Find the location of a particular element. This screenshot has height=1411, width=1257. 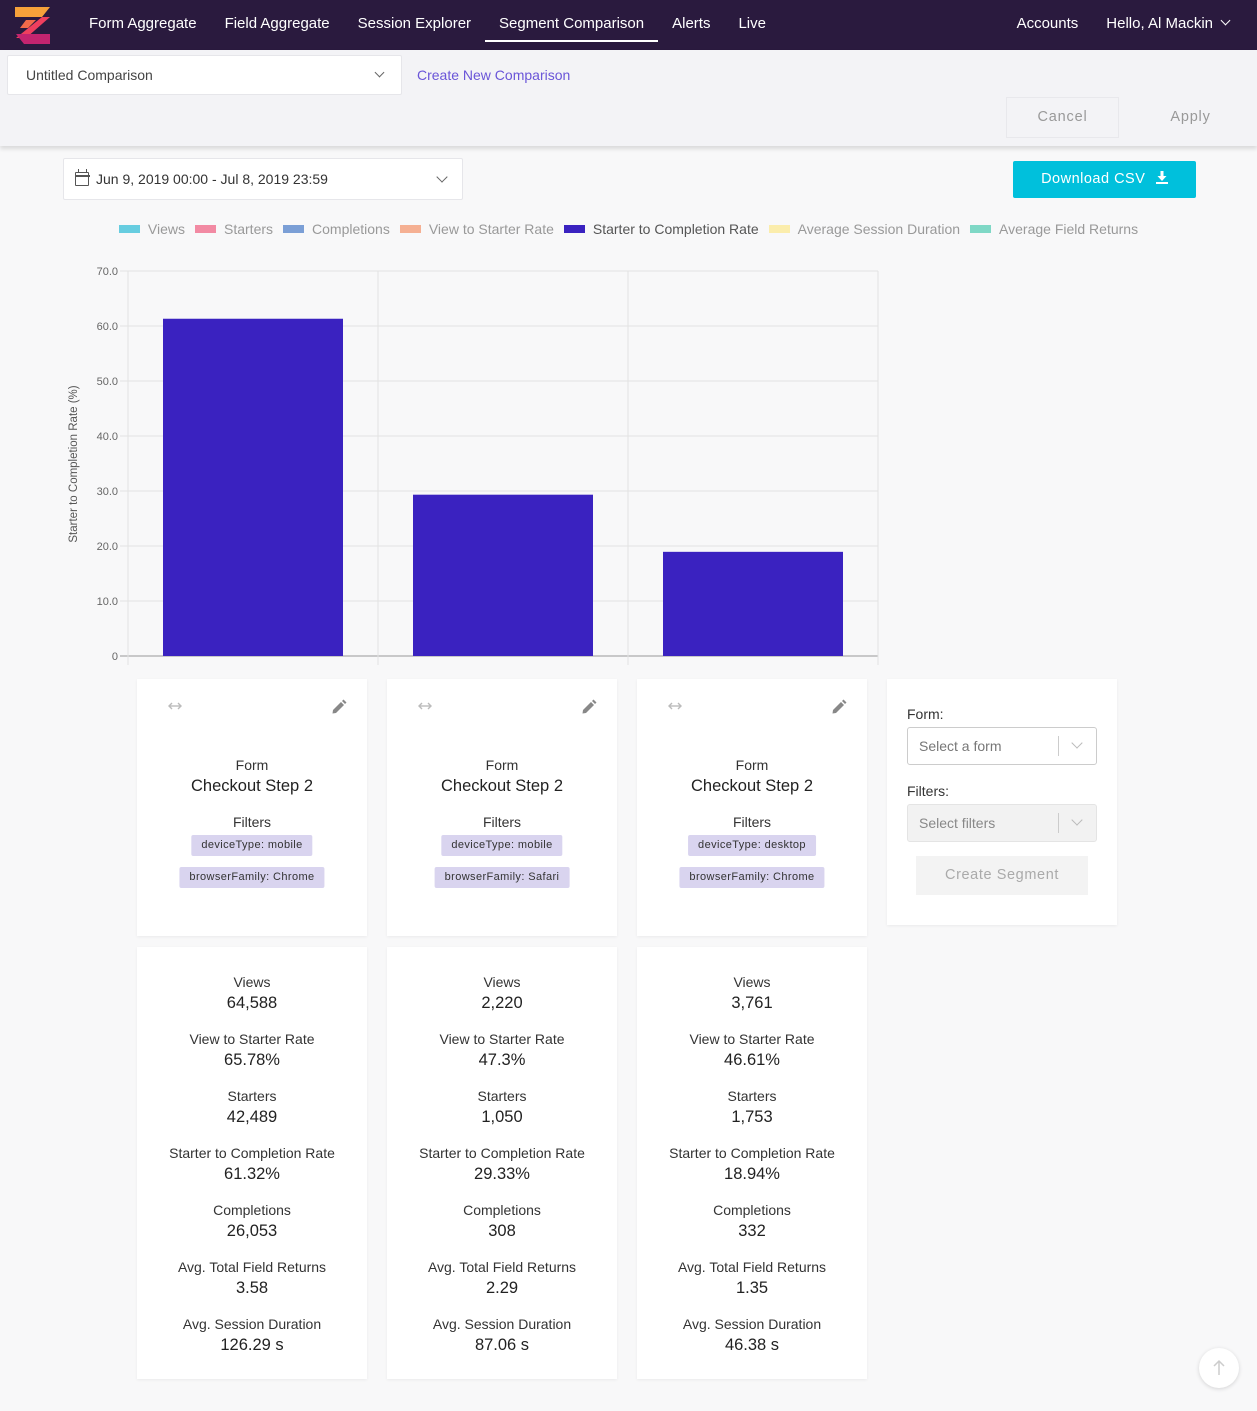

legend-item-view-to-starter-rate: View to Starter Rate is located at coordinates (476, 229).